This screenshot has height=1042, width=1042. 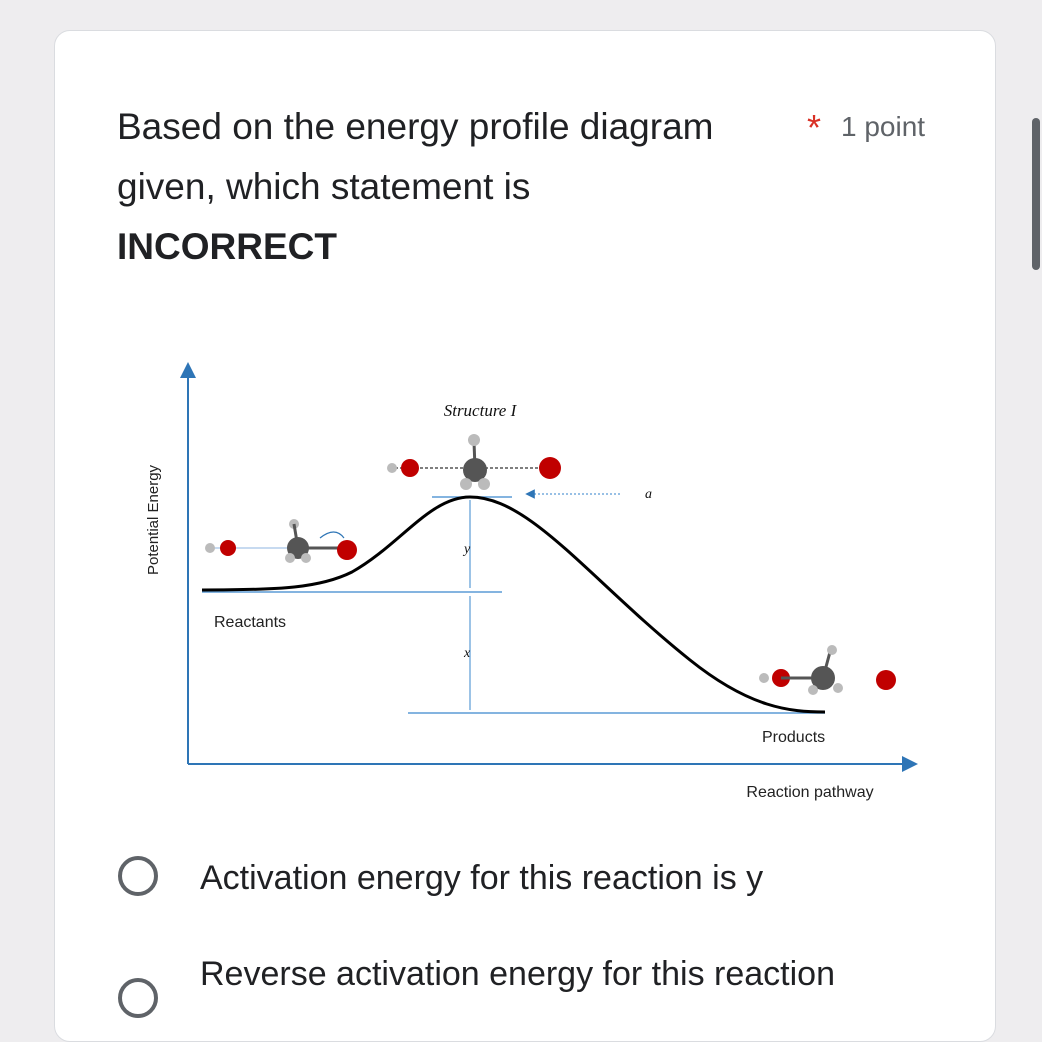 I want to click on label-y: y, so click(x=466, y=549).